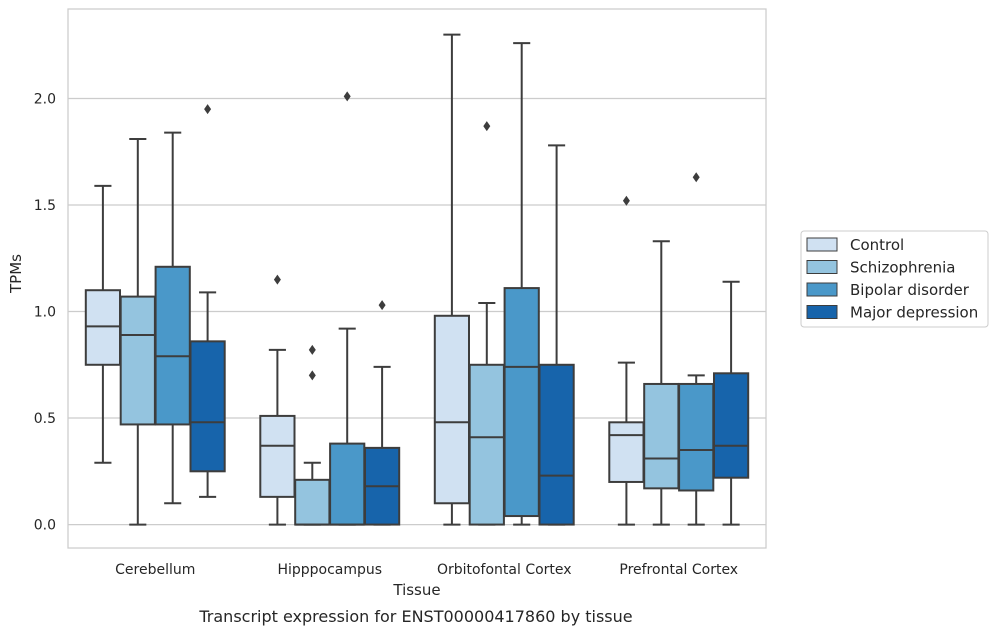 The width and height of the screenshot is (997, 634). Describe the element at coordinates (902, 268) in the screenshot. I see `legend-label: Schizophrenia` at that location.